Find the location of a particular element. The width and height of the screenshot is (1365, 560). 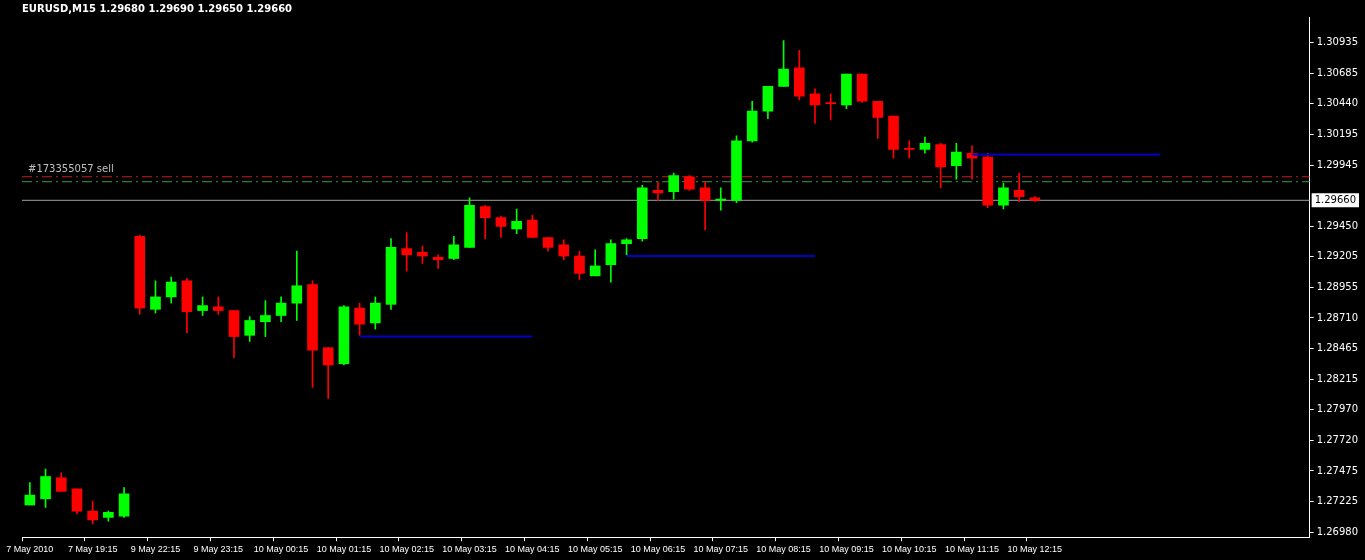

y-tick-label: 1.29945 is located at coordinates (1337, 164).